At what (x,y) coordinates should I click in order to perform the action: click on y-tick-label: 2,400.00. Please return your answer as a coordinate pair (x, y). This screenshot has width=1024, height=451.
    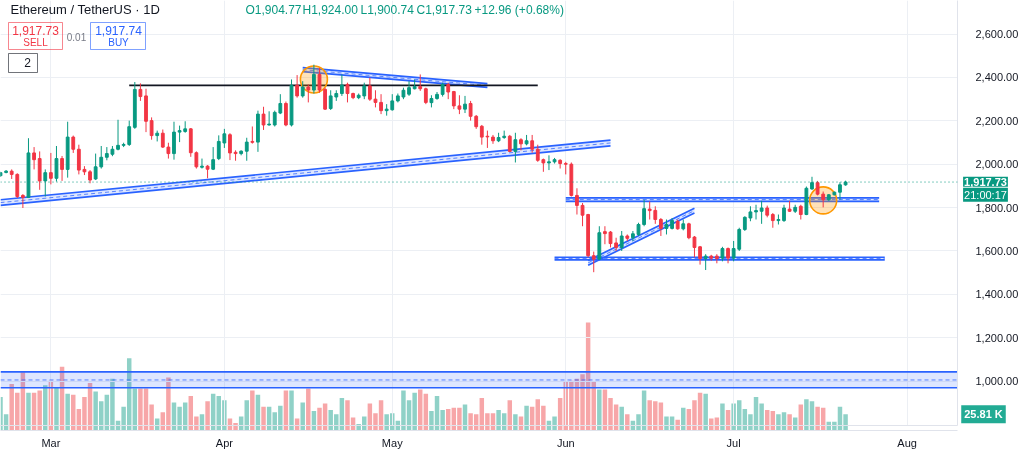
    Looking at the image, I should click on (997, 77).